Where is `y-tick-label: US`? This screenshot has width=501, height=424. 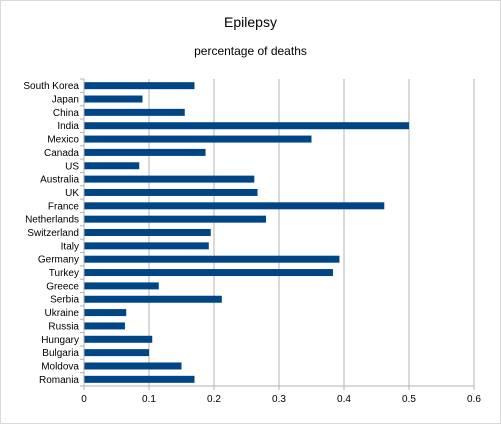 y-tick-label: US is located at coordinates (72, 166).